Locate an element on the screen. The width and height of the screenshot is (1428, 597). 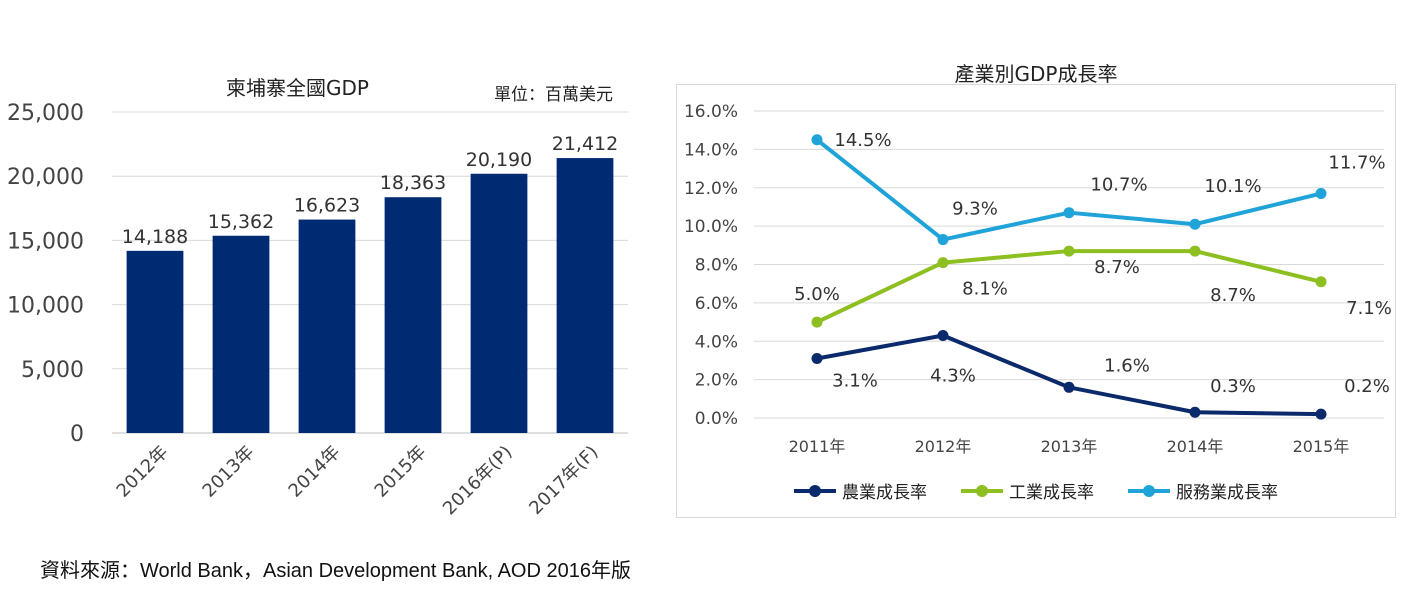
series-line is located at coordinates (1069, 375).